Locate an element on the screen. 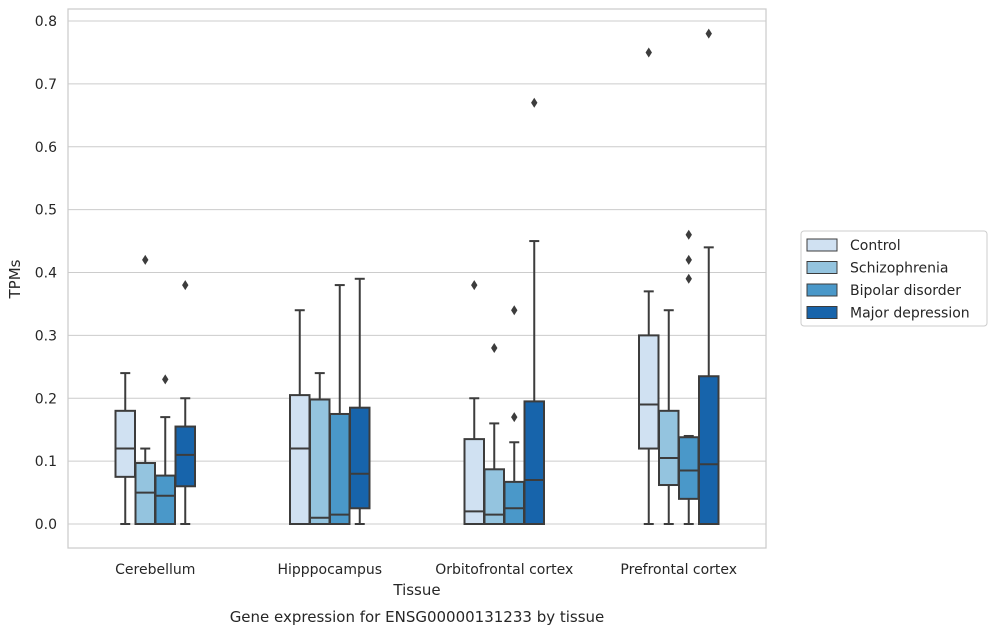  y-tick-label: 0.1 is located at coordinates (46, 462).